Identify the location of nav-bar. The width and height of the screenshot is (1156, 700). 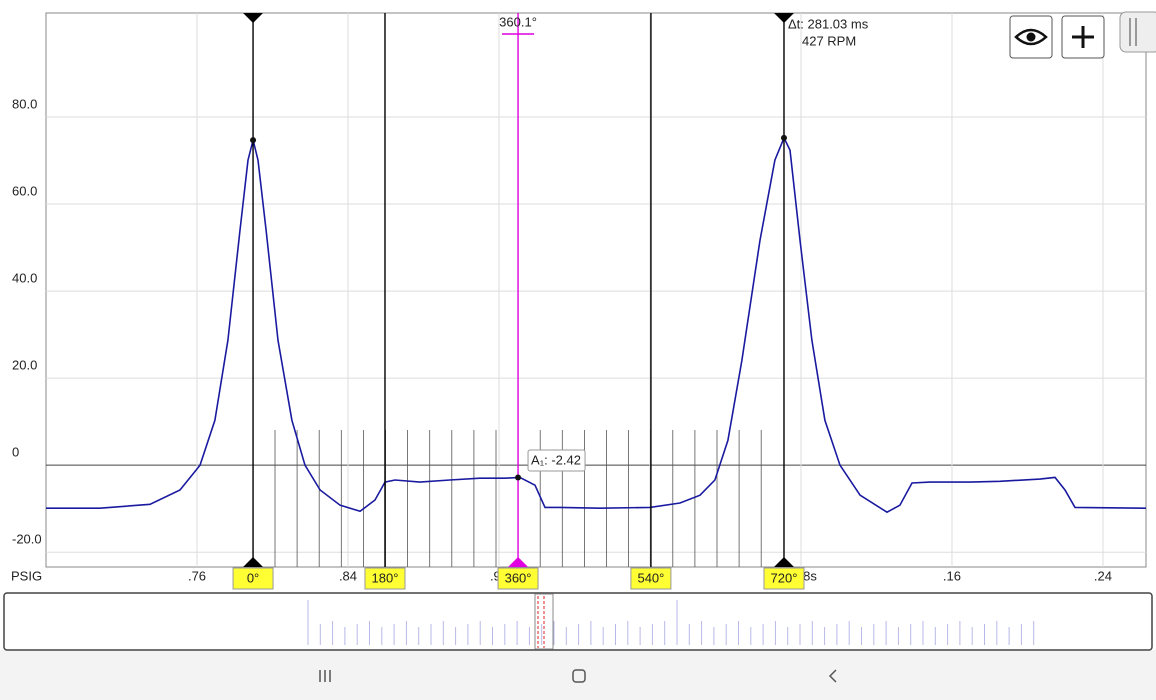
(578, 675).